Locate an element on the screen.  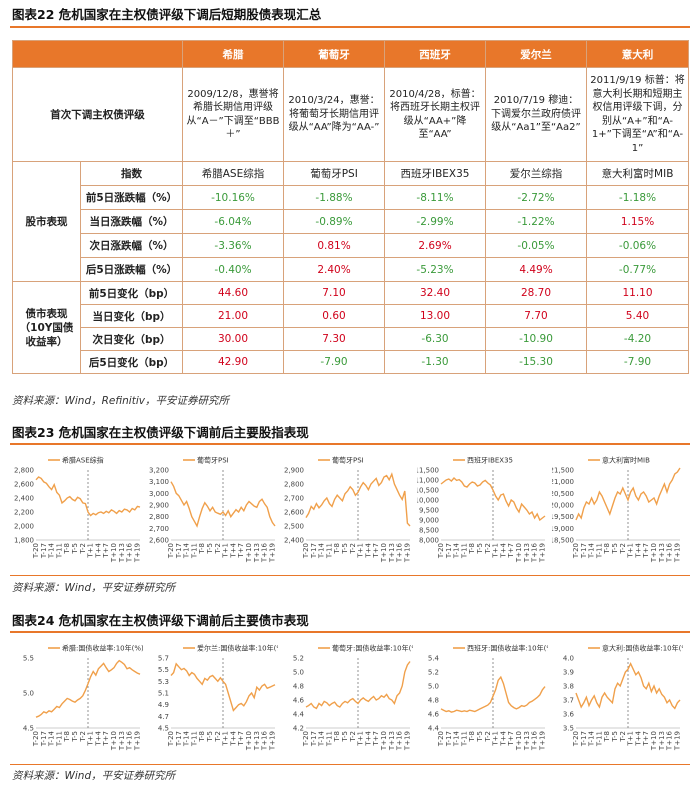
desc-portugal: 2010/3/24，惠誉：将葡萄牙长期信用评级从“AA”降为“AA-” is located at coordinates (334, 114).